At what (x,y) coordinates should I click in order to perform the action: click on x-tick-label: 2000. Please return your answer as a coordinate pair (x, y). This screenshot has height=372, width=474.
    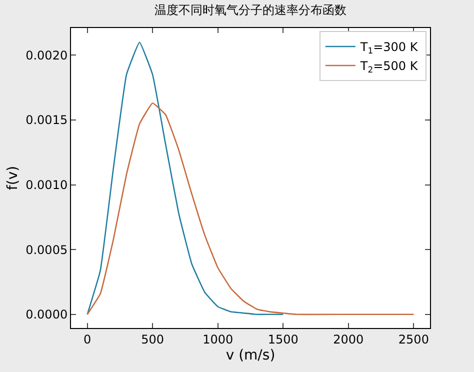
    Looking at the image, I should click on (348, 339).